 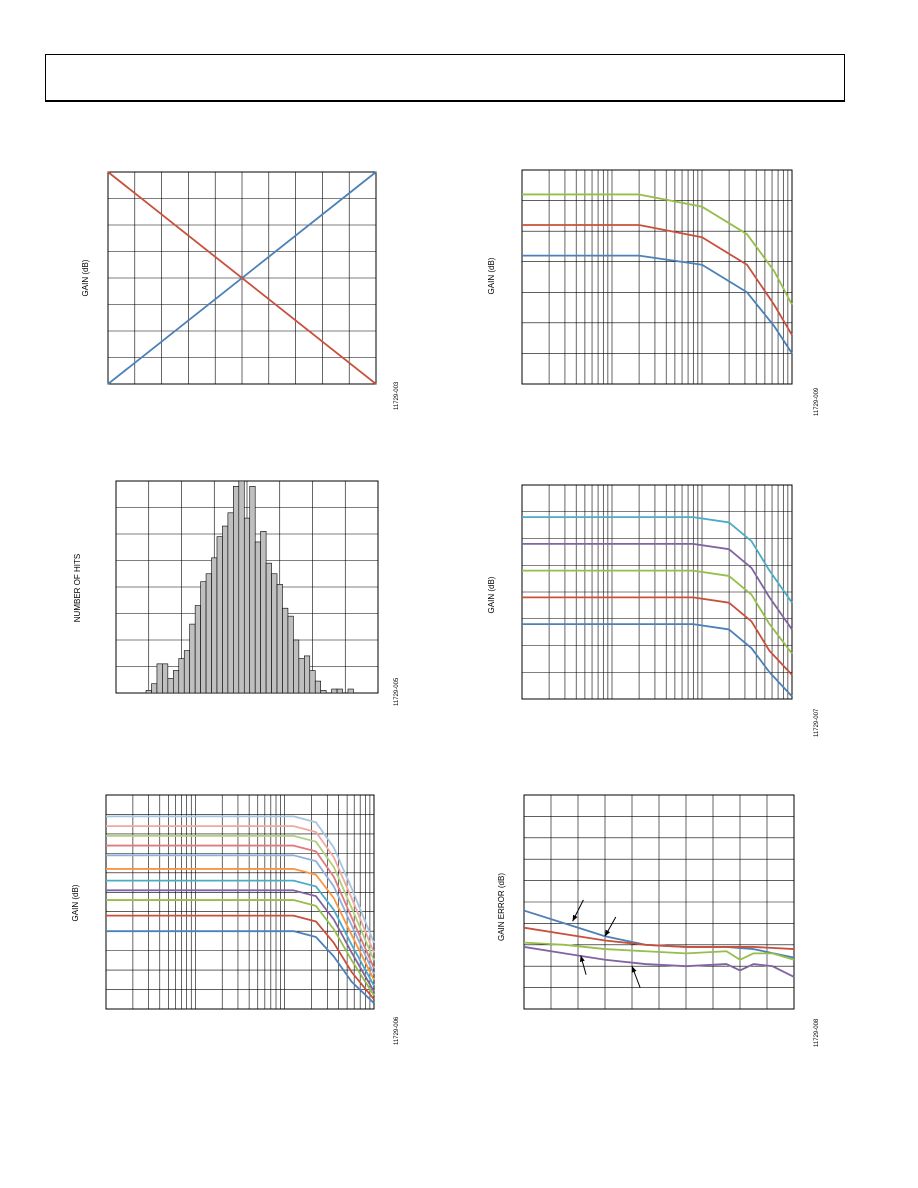 I want to click on chart-3-svg: NUMBER OF HITS 11729-005, so click(x=236, y=593).